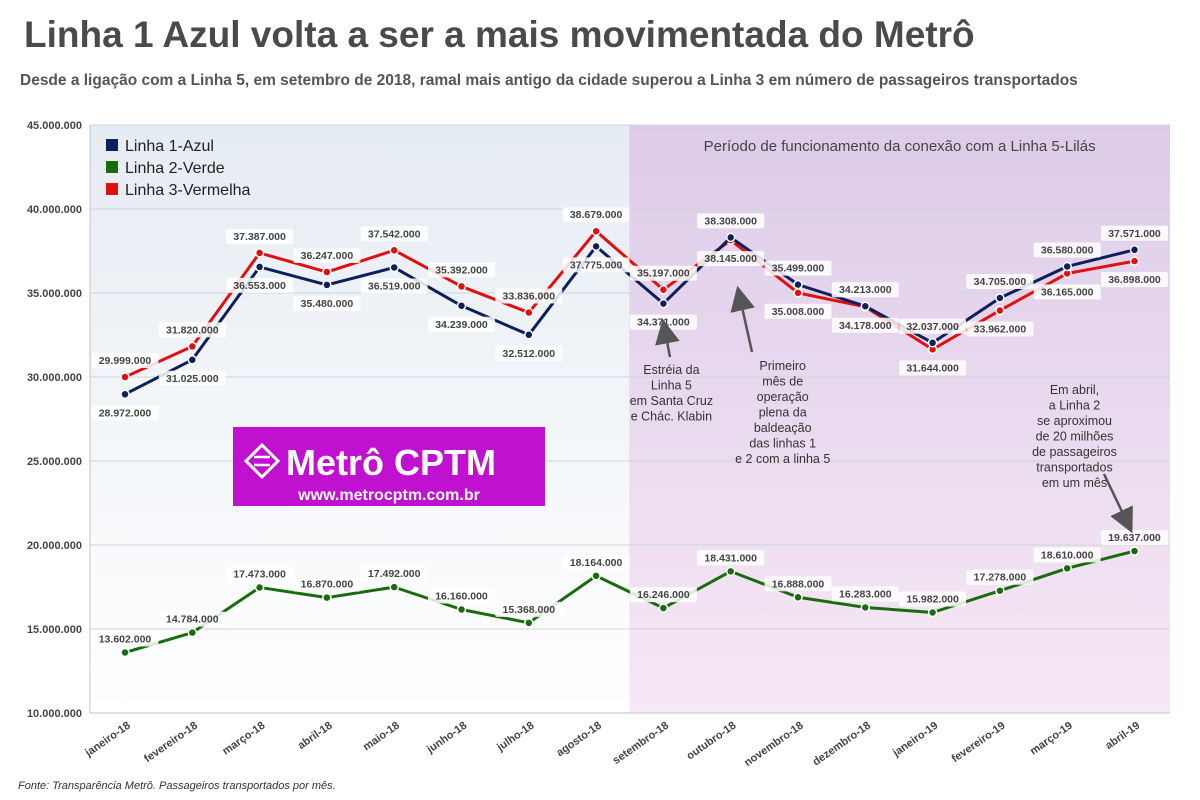  Describe the element at coordinates (742, 319) in the screenshot. I see `annotation-arrow` at that location.